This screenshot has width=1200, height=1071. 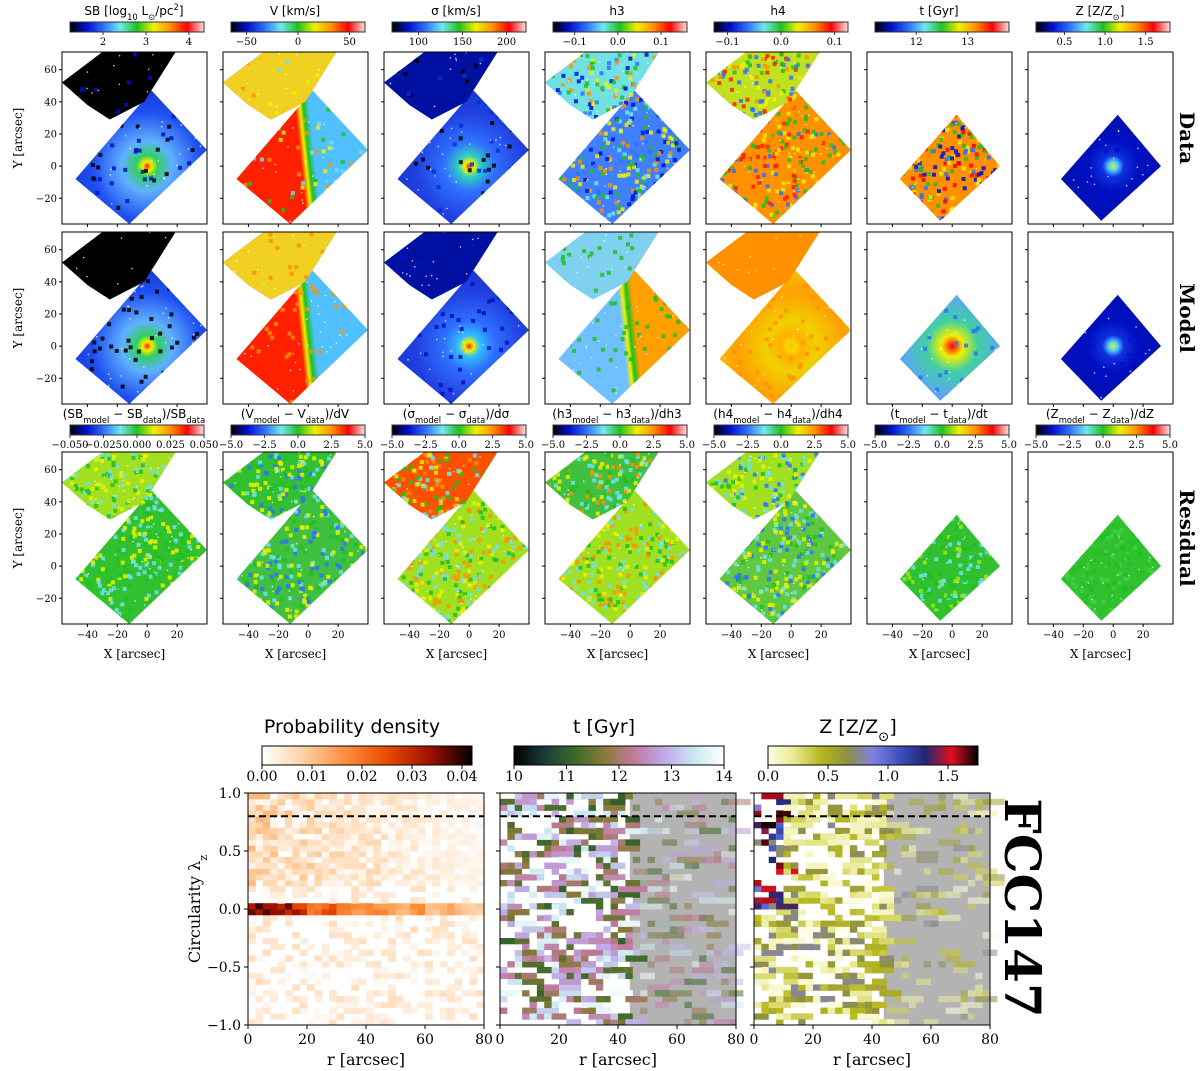 What do you see at coordinates (654, 445) in the screenshot?
I see `colorbar-tick-label: 2.5` at bounding box center [654, 445].